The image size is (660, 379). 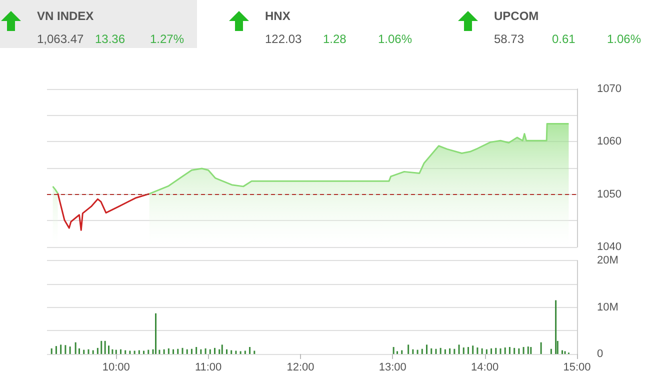 What do you see at coordinates (609, 194) in the screenshot?
I see `y-tick-label: 1050` at bounding box center [609, 194].